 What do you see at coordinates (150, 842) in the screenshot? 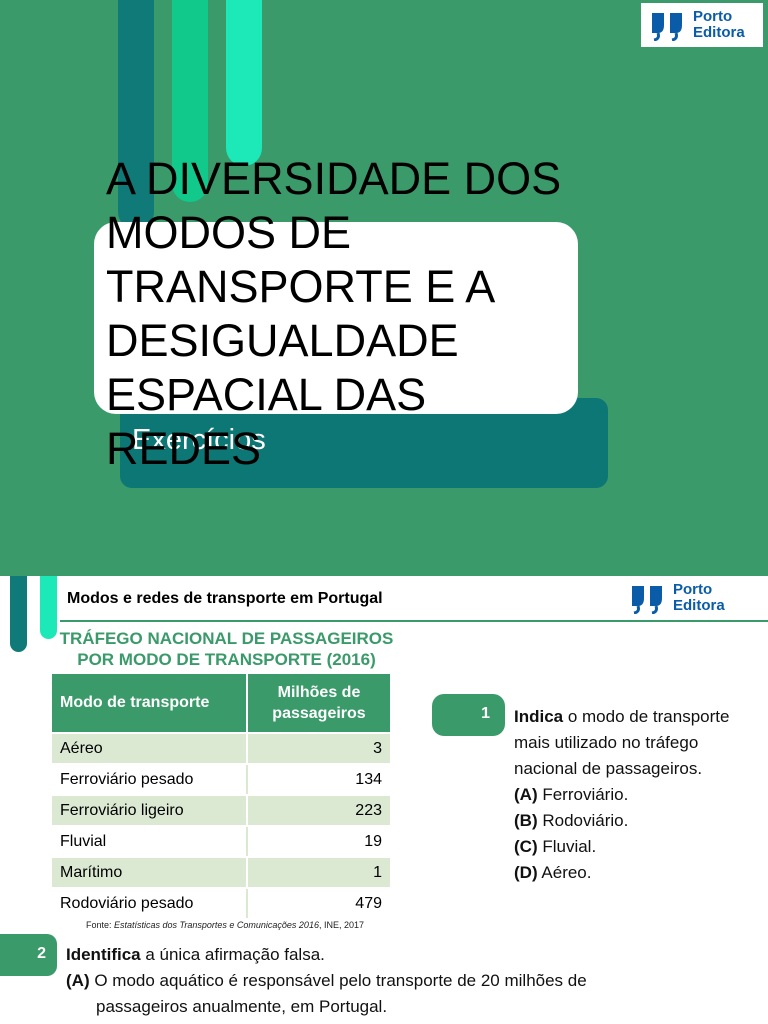
I see `cell-mode: Fluvial` at bounding box center [150, 842].